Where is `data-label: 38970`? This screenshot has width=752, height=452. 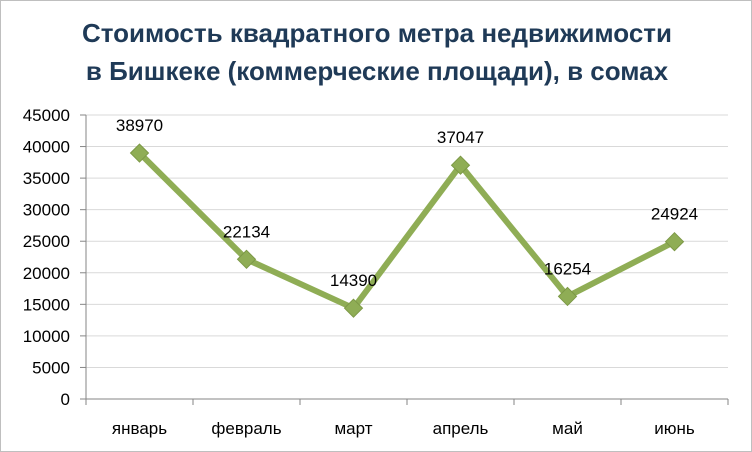
data-label: 38970 is located at coordinates (139, 125).